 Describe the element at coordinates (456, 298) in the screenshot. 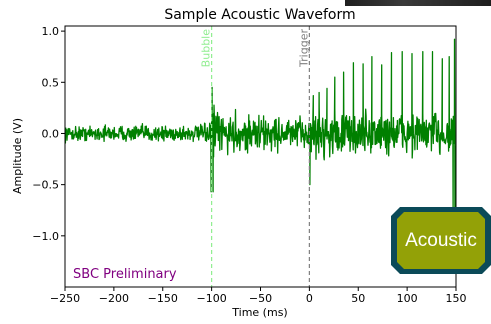

I see `x-tick-label: 150` at that location.